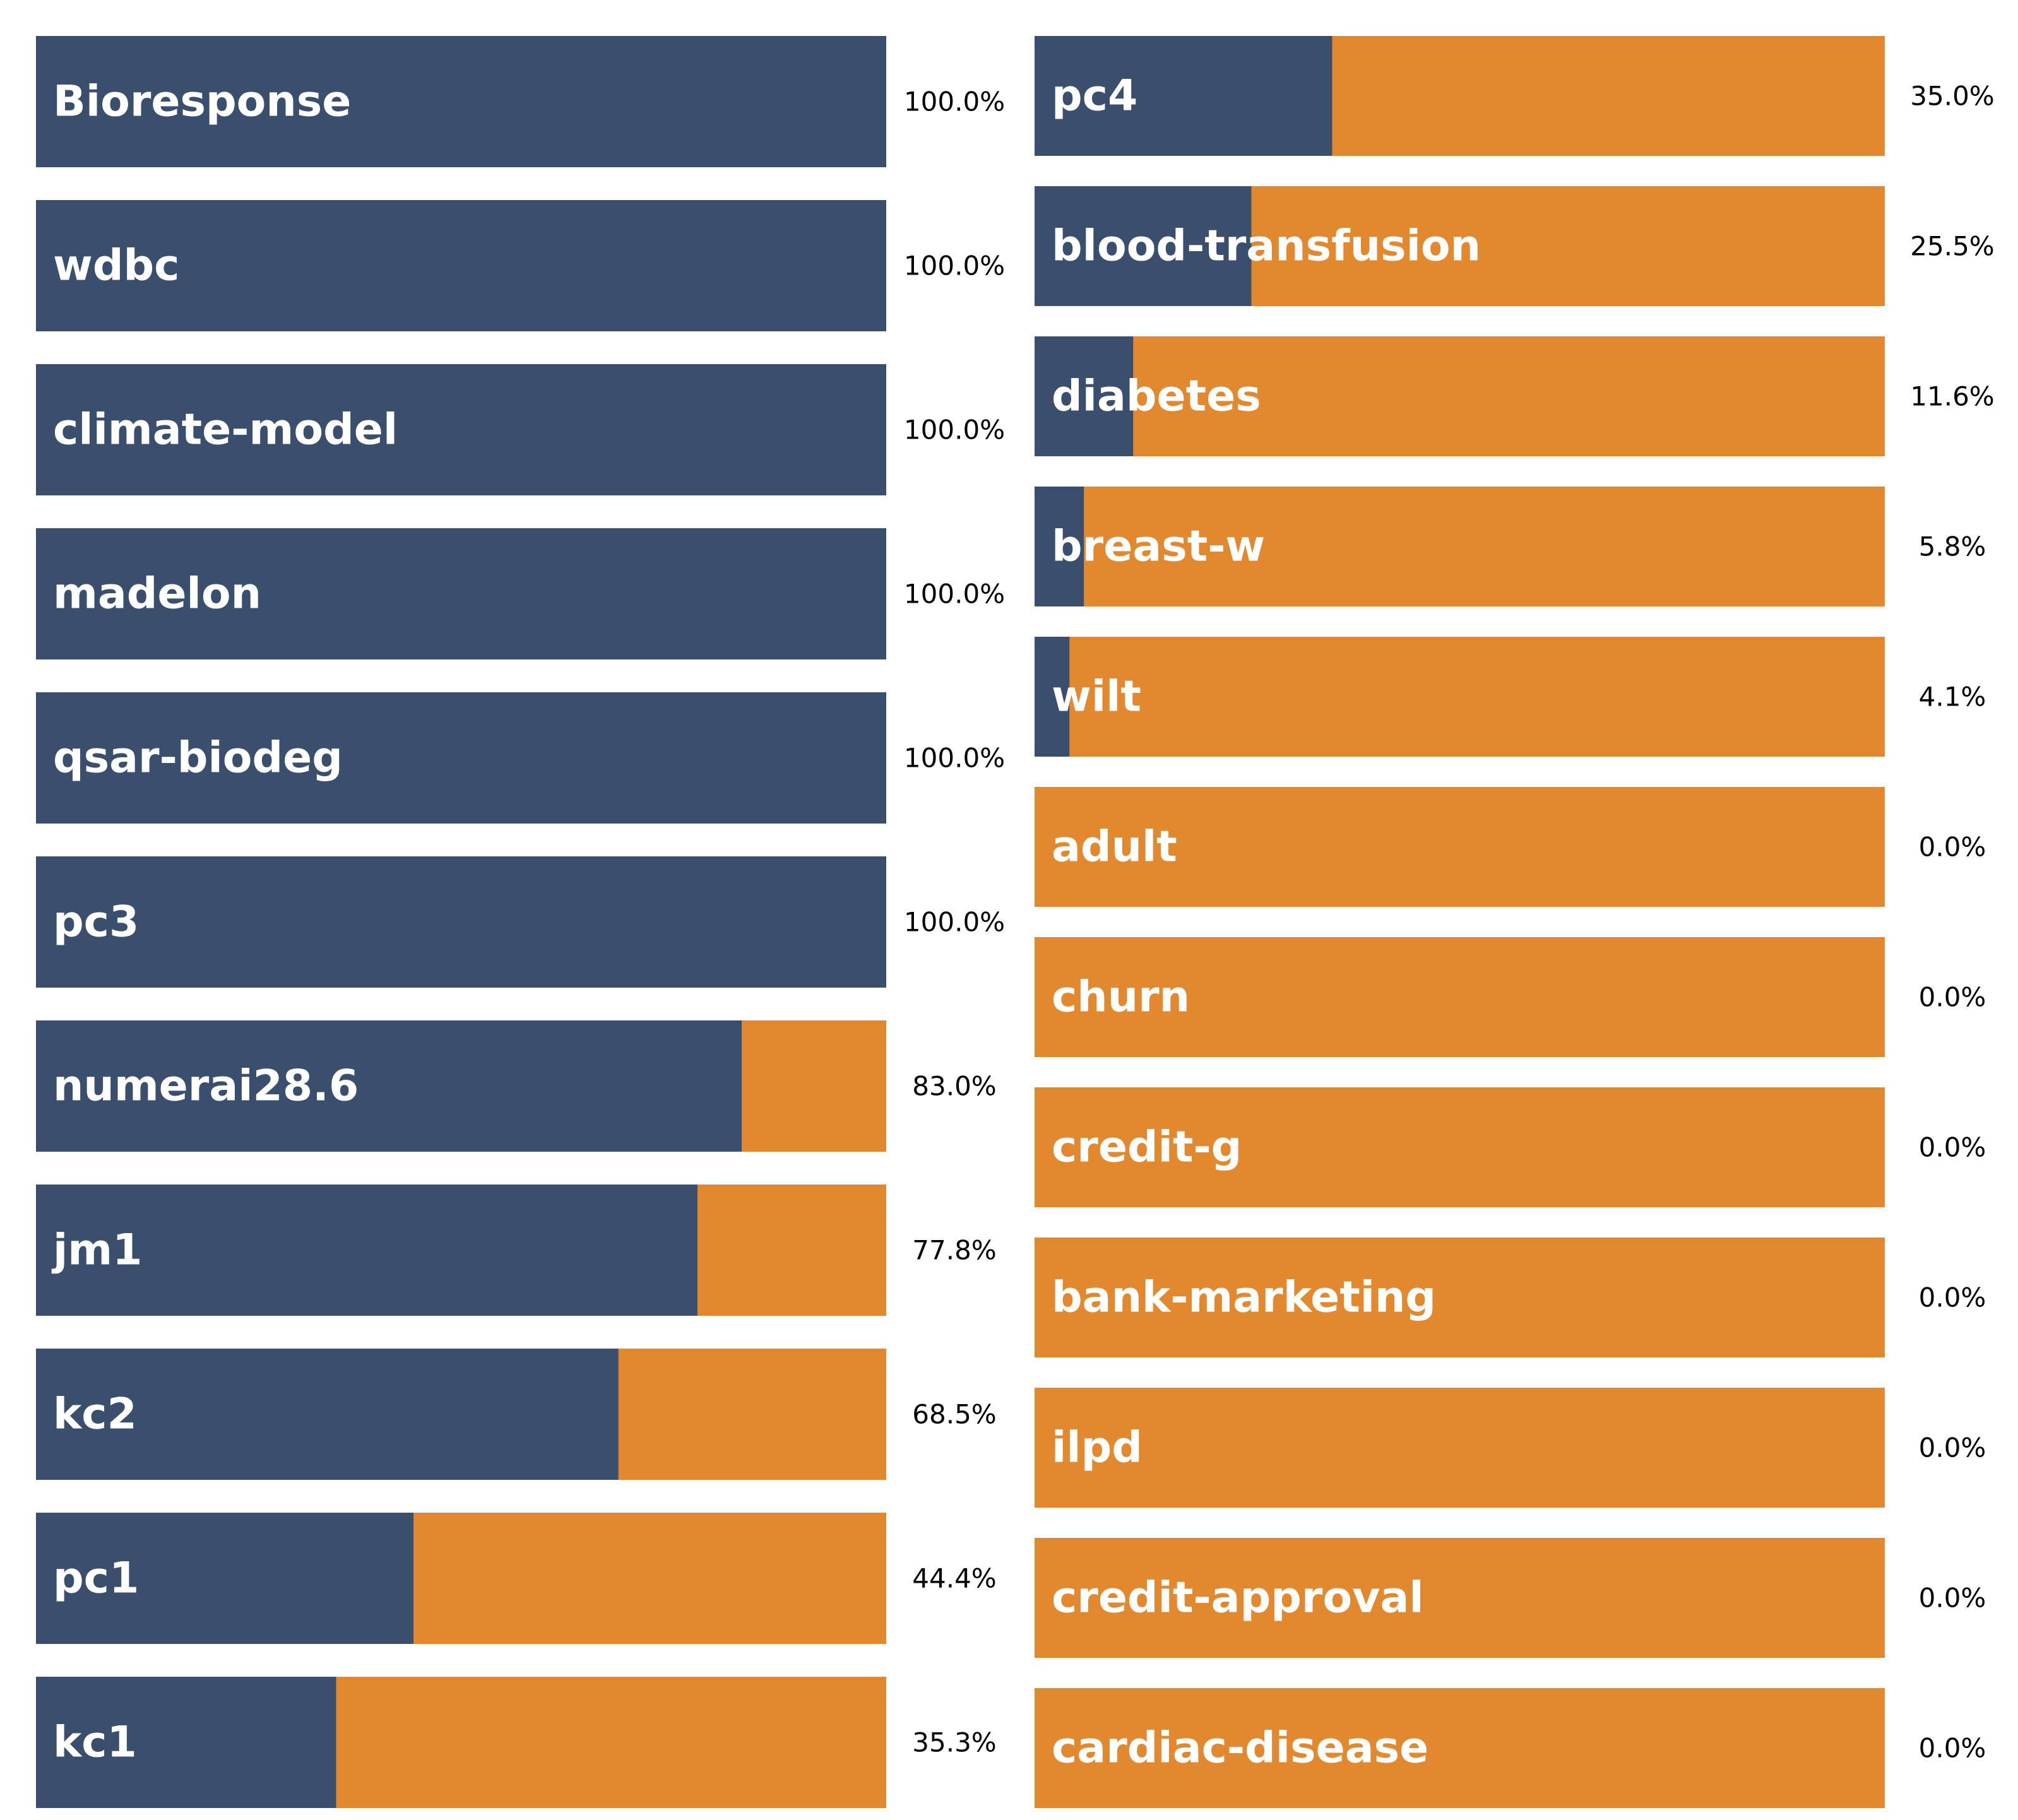  Describe the element at coordinates (1158, 547) in the screenshot. I see `bar-label-breast-w: breast-w` at that location.